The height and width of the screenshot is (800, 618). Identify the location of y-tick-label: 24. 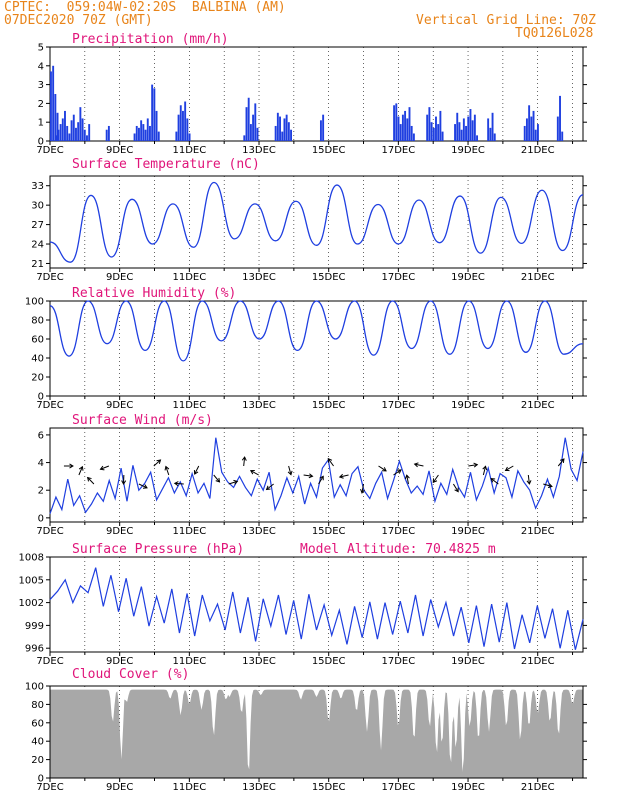
(37, 245).